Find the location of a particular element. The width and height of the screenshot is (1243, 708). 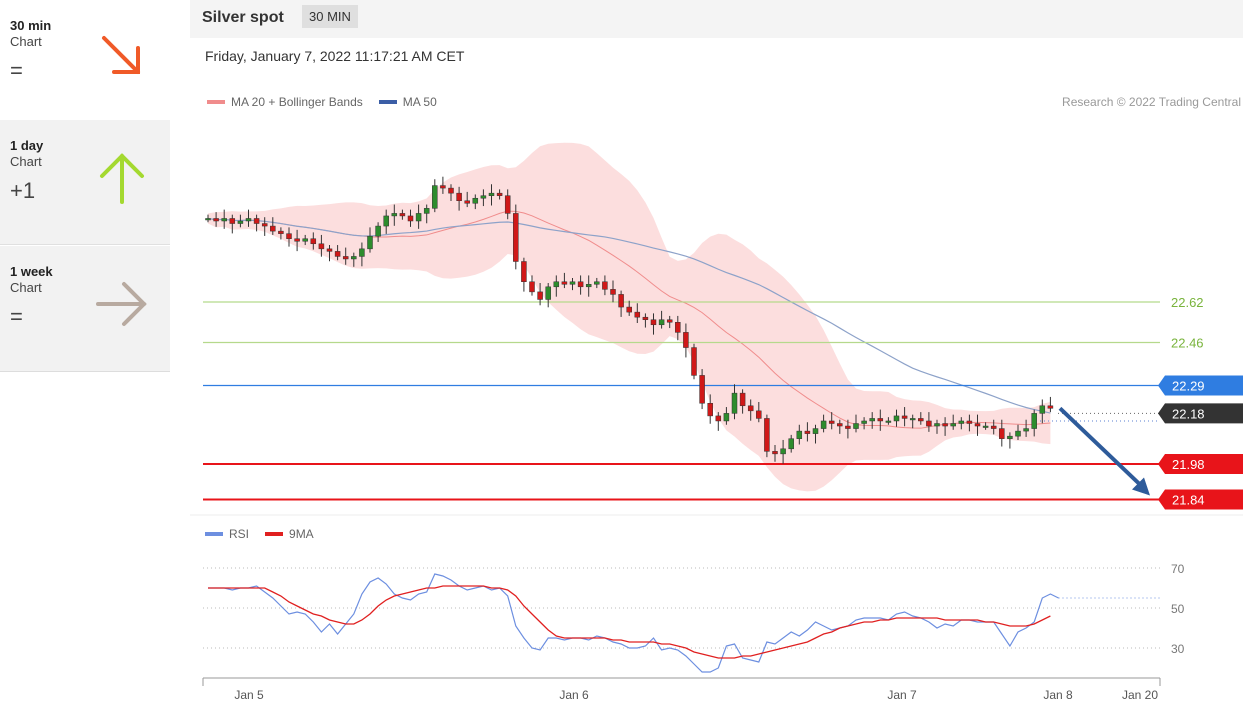

timeframe-1week: 1 week Chart = is located at coordinates (85, 309).